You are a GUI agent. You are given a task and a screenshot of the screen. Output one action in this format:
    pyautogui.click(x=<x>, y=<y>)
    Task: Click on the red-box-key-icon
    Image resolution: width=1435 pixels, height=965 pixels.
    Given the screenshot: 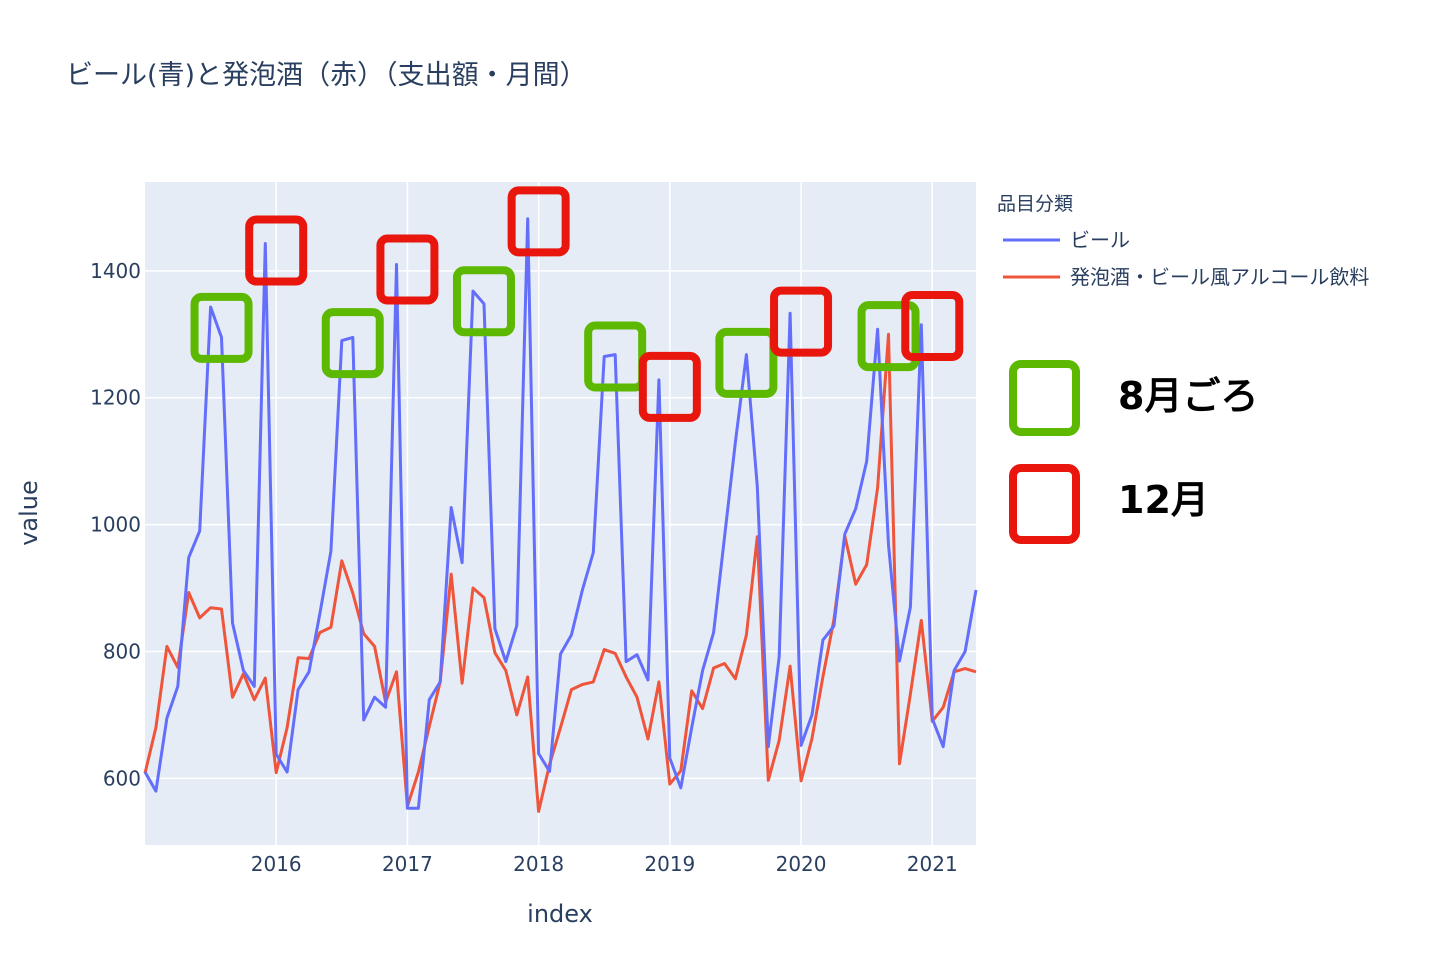 What is the action you would take?
    pyautogui.click(x=1044, y=504)
    